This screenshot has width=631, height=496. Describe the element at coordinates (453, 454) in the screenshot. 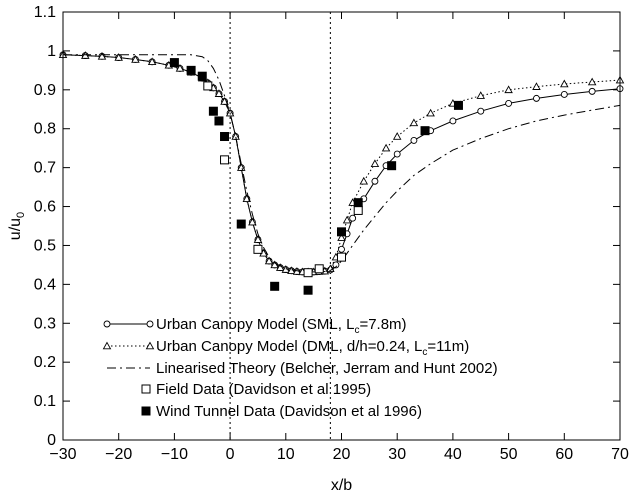

I see `x-tick-label: 40` at that location.